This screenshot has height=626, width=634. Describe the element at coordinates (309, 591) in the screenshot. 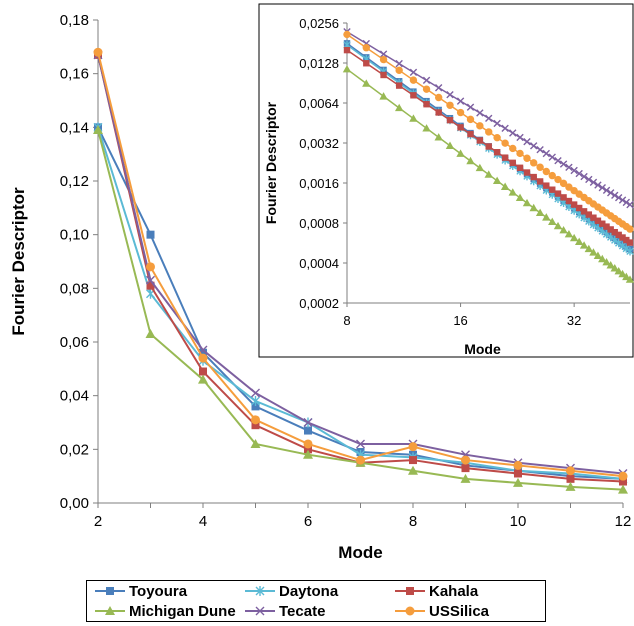

I see `legend-label: Daytona` at that location.